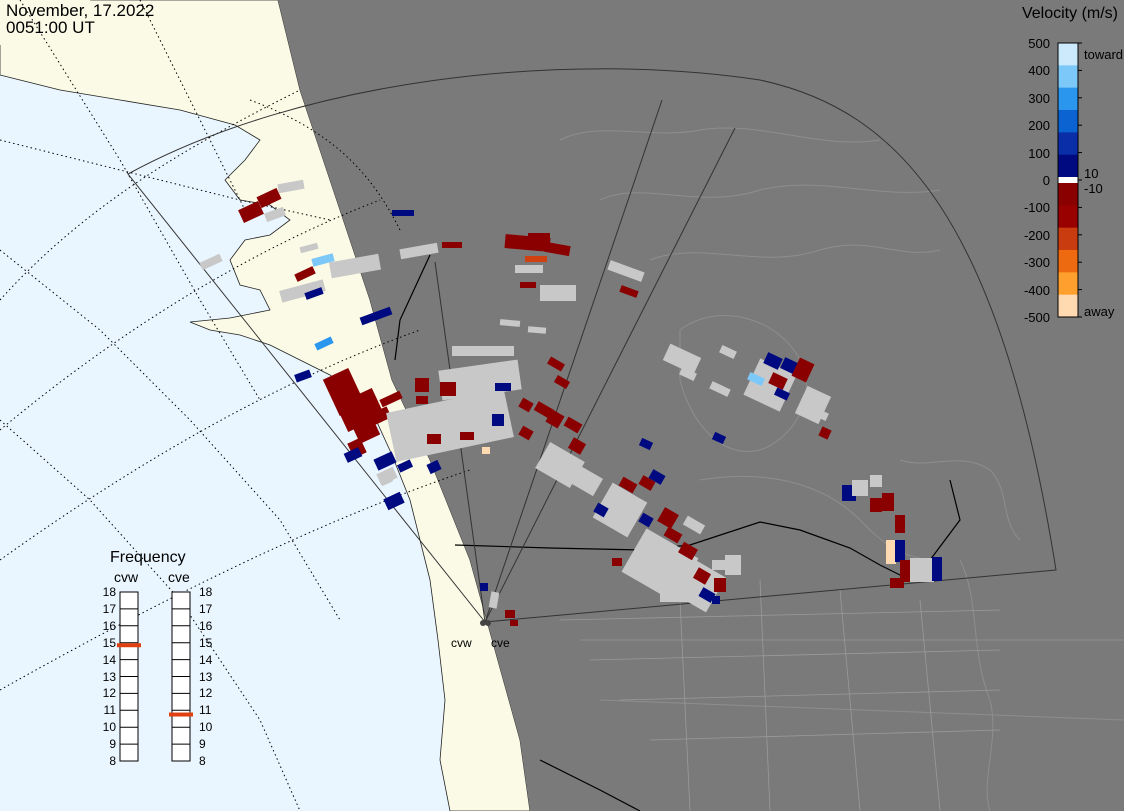 This screenshot has height=811, width=1124. I want to click on colorbar-zero-band, so click(1068, 180).